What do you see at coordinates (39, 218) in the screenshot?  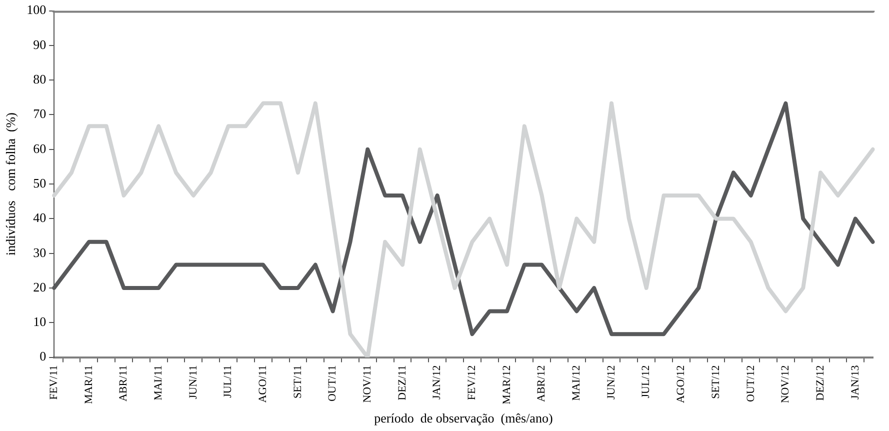 I see `y-tick-label: 40` at bounding box center [39, 218].